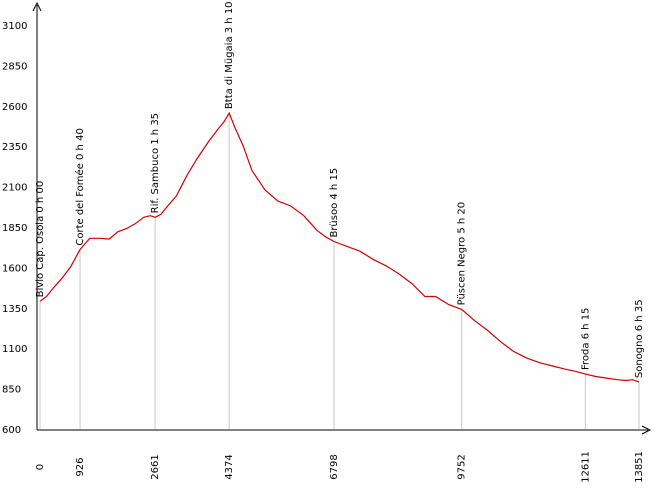 This screenshot has height=494, width=665. Describe the element at coordinates (80, 186) in the screenshot. I see `waypoint-label: Corte del Fomée 0 h 40` at that location.